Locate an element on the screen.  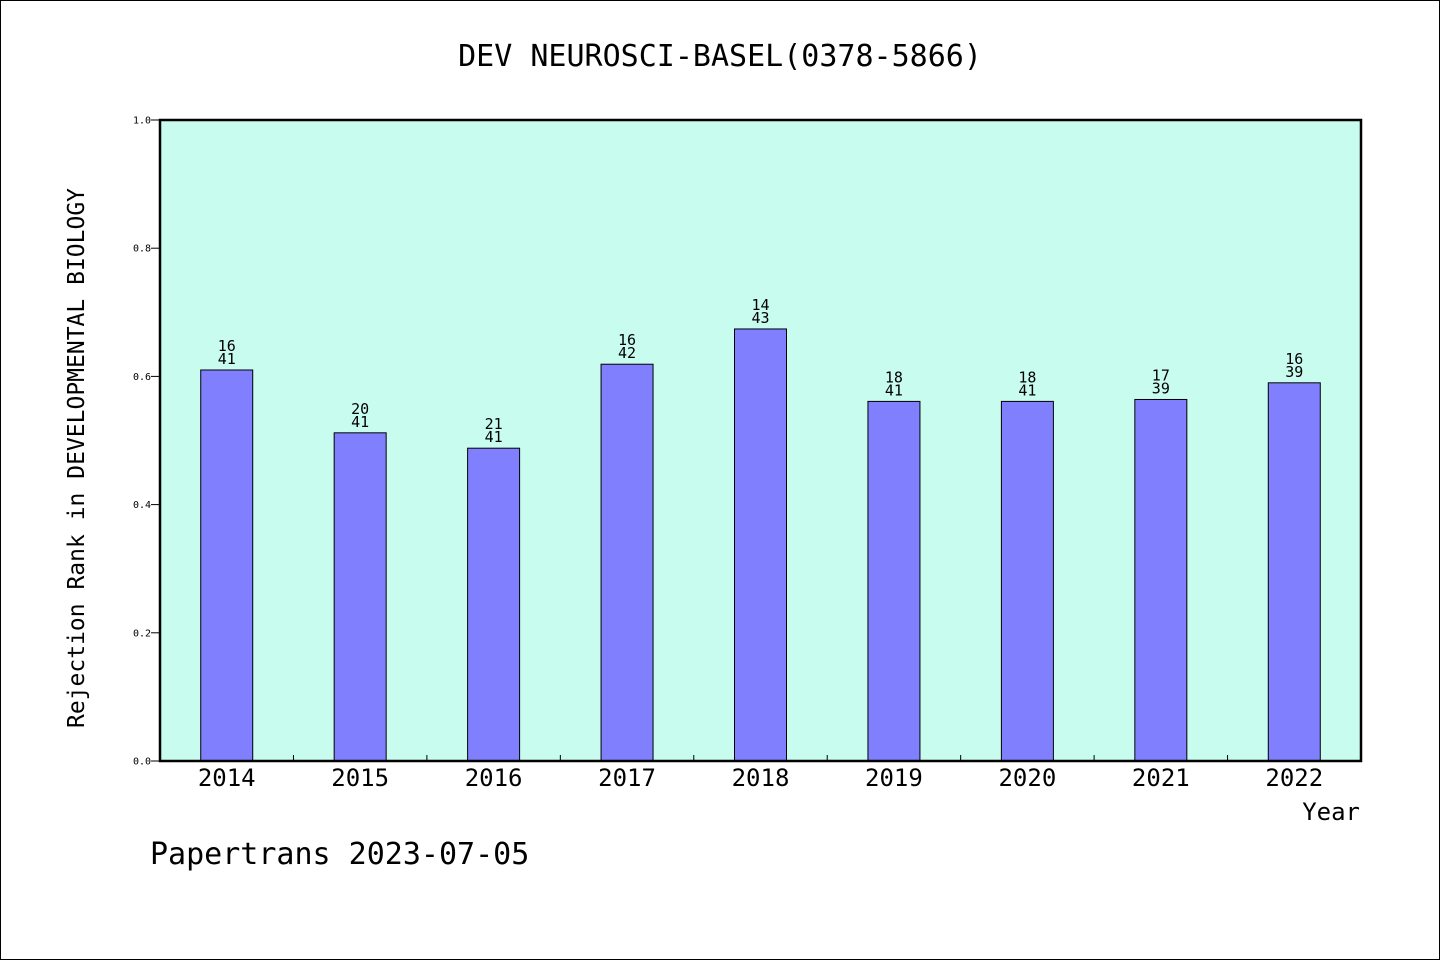
y-tick-label: 0.2 is located at coordinates (142, 633).